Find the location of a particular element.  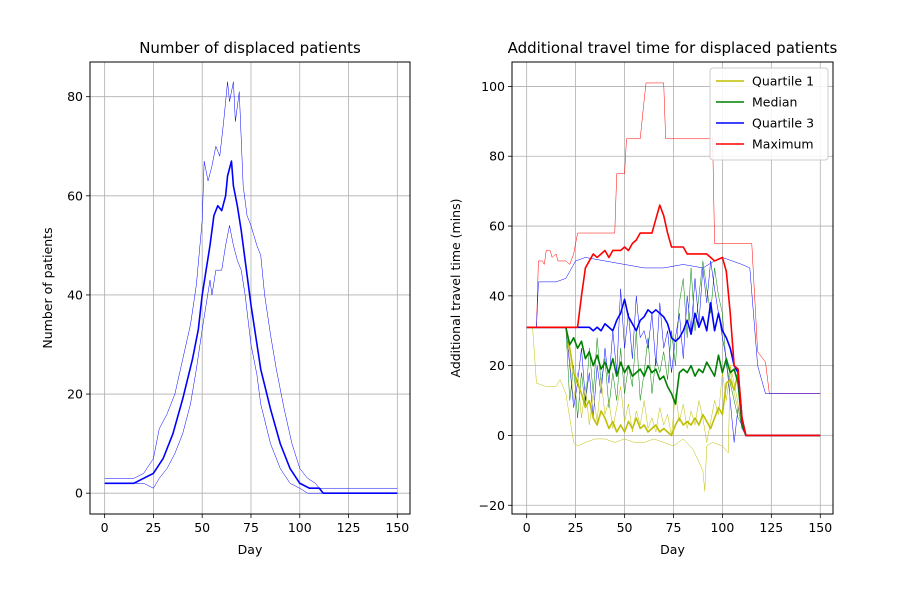

series-line-maximum is located at coordinates (673, 320).